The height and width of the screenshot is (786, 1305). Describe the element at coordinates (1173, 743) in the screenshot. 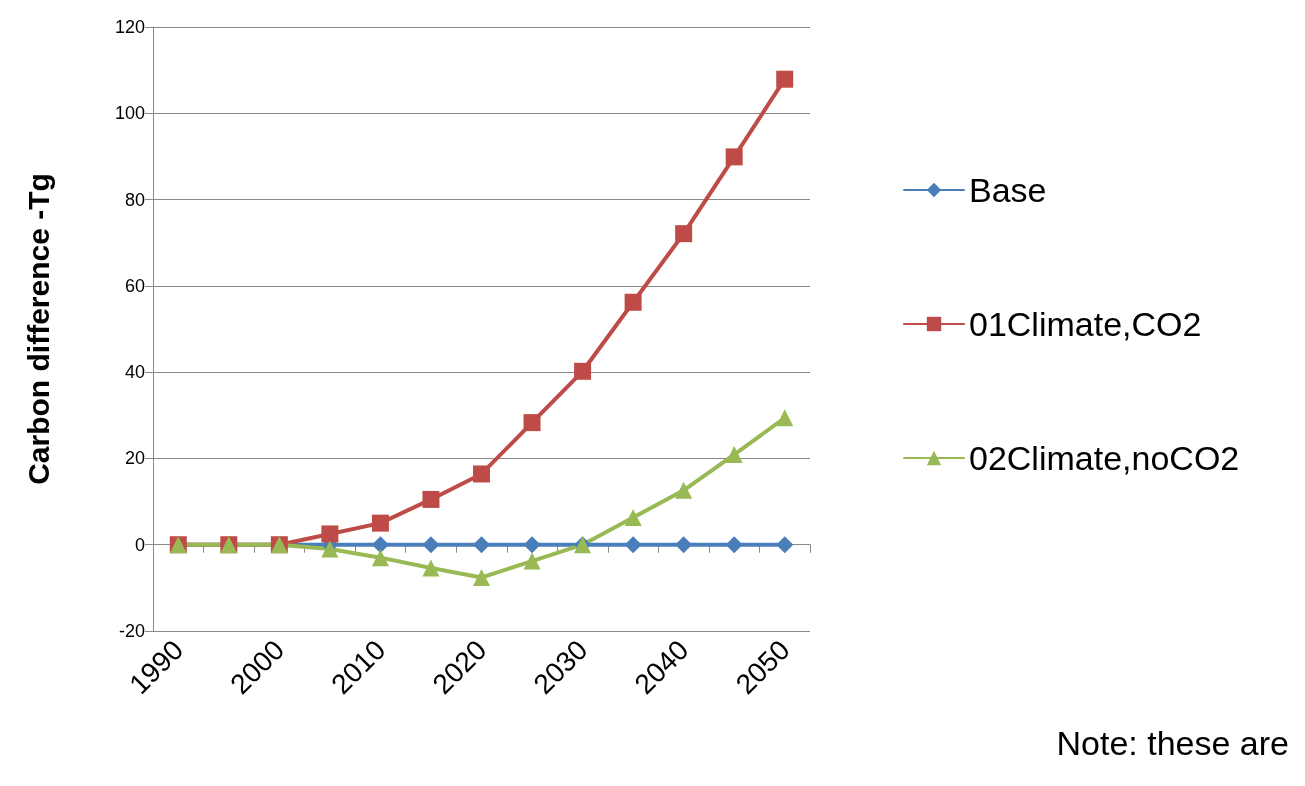

I see `text: Note: these are` at that location.